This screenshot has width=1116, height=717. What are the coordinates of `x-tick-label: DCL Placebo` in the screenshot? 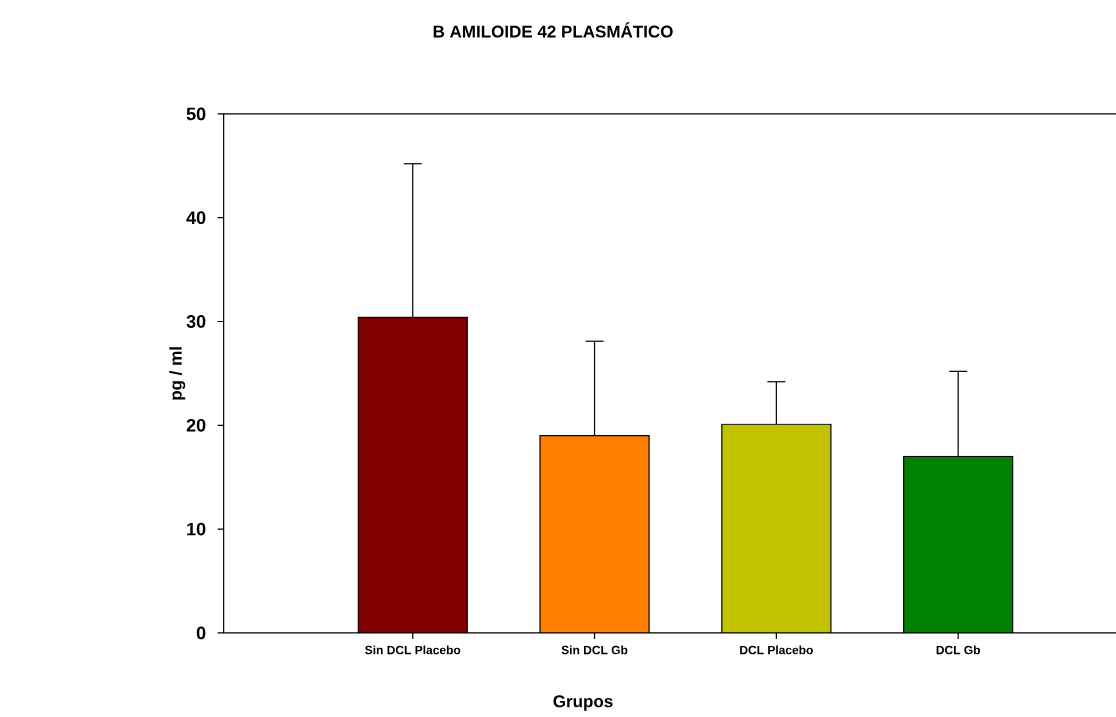 It's located at (776, 650).